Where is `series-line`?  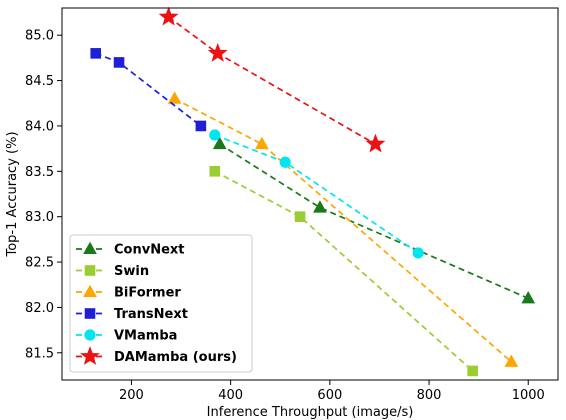
series-line is located at coordinates (148, 89).